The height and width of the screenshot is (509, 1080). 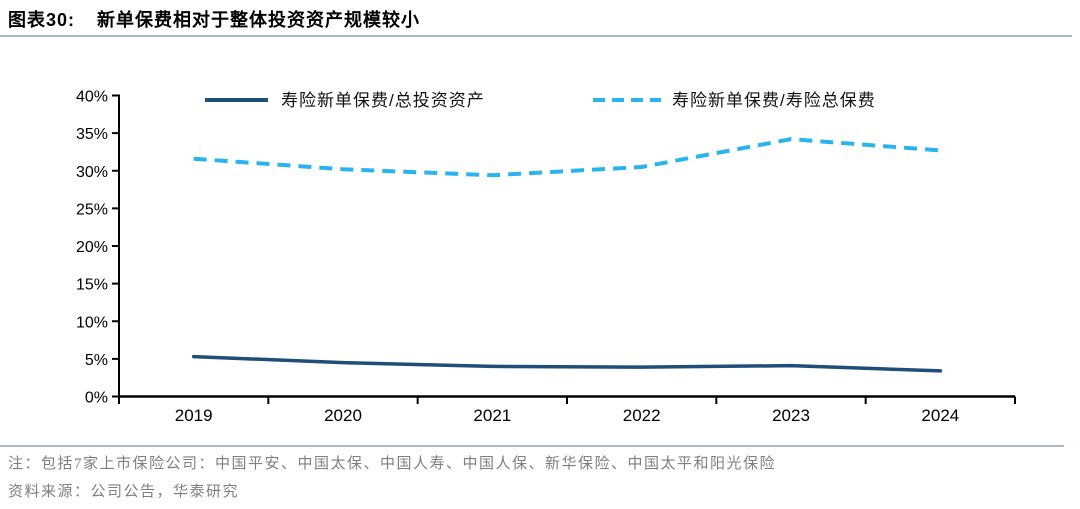 I want to click on x-axis-year-label: 2019, so click(x=194, y=415).